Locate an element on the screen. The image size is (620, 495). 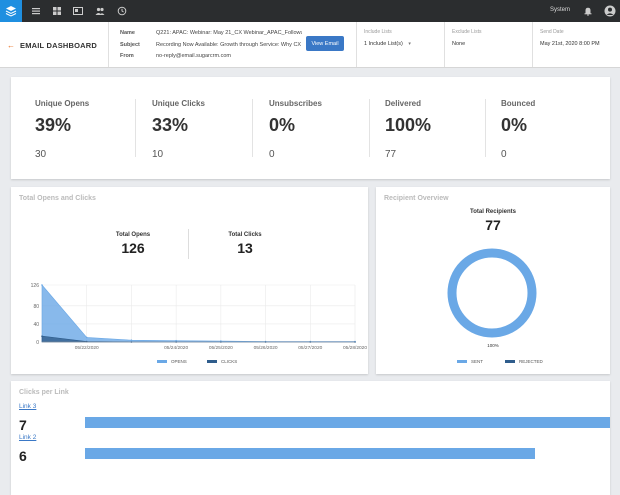
stat-percent: 100% is located at coordinates (408, 125).